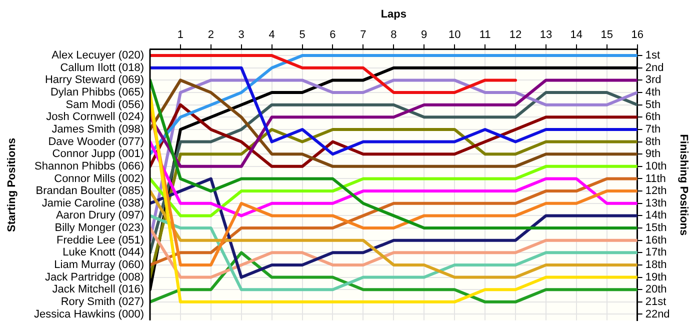 Image resolution: width=700 pixels, height=330 pixels. What do you see at coordinates (454, 34) in the screenshot?
I see `x-tick-label: 10` at bounding box center [454, 34].